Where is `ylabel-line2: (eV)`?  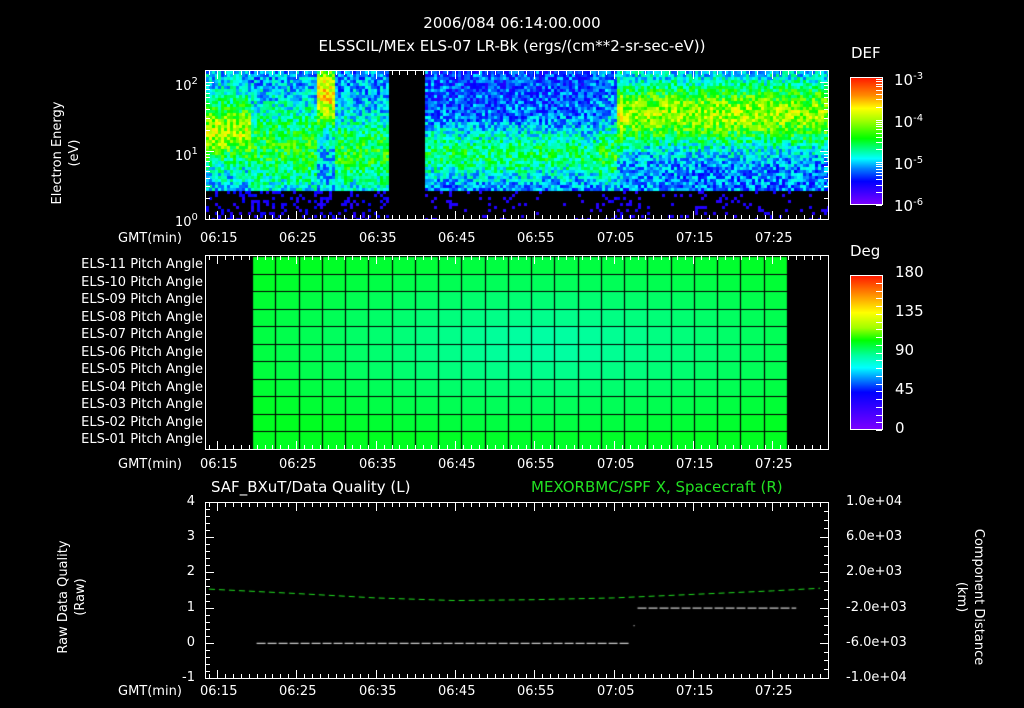
ylabel-line2: (eV) is located at coordinates (74, 153).